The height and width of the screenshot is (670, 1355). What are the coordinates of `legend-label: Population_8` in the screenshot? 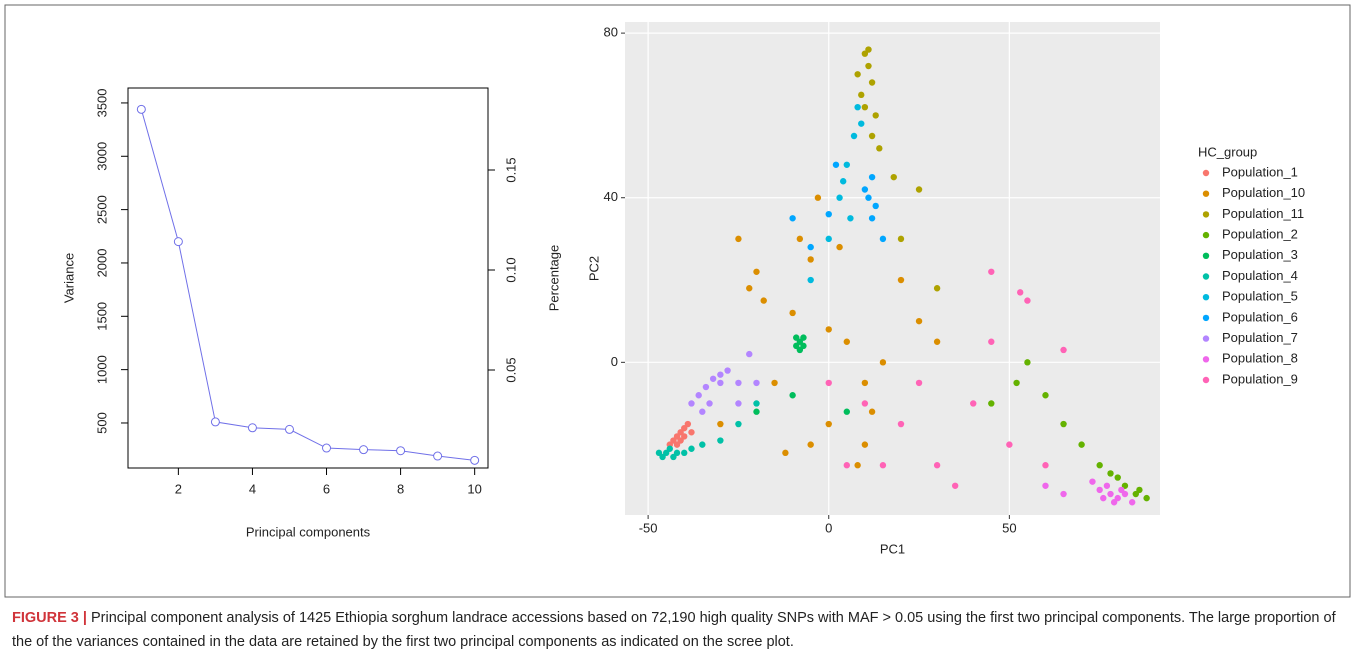 It's located at (1260, 358).